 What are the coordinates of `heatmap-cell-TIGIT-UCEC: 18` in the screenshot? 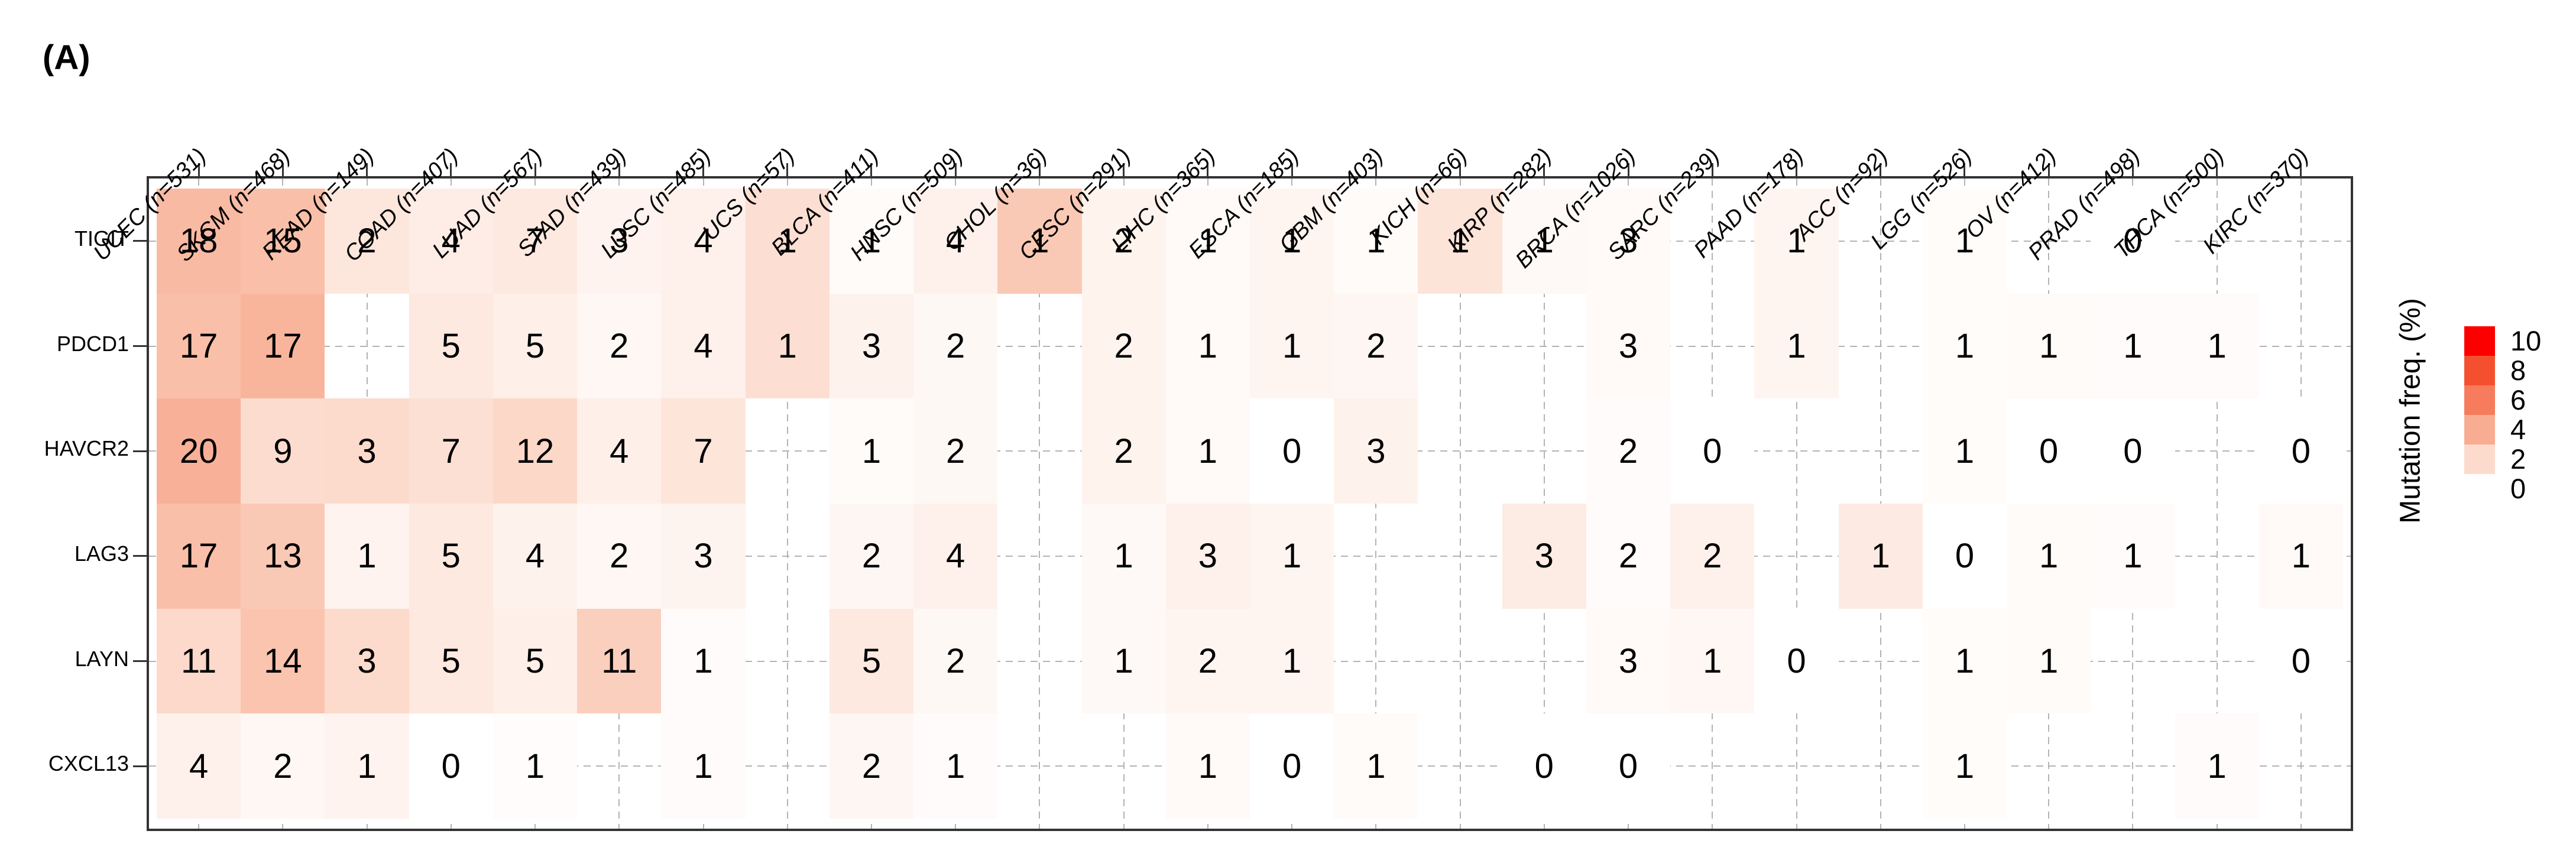 It's located at (199, 241).